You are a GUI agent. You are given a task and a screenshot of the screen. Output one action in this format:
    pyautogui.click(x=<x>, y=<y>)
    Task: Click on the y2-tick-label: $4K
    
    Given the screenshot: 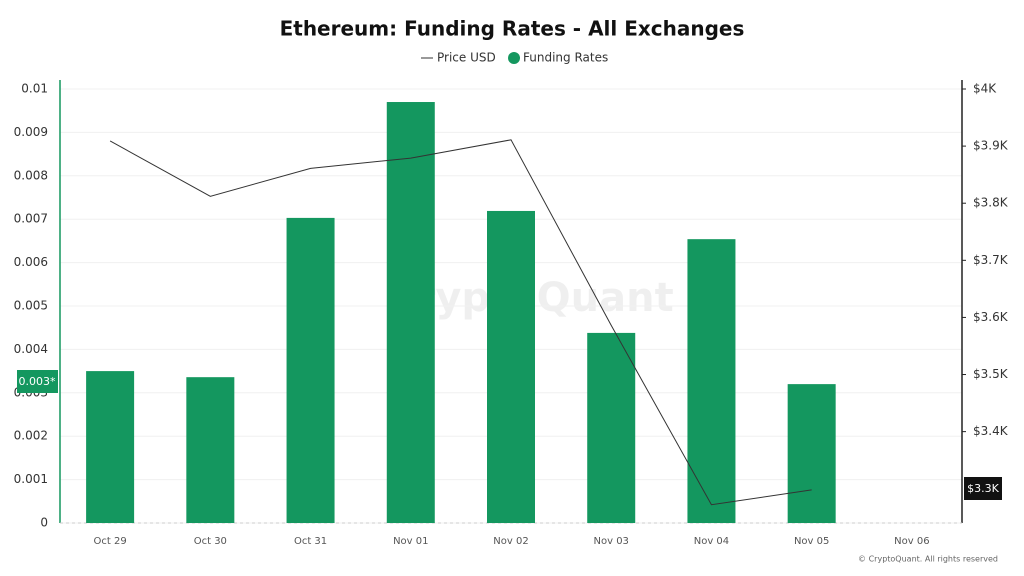 What is the action you would take?
    pyautogui.click(x=985, y=89)
    